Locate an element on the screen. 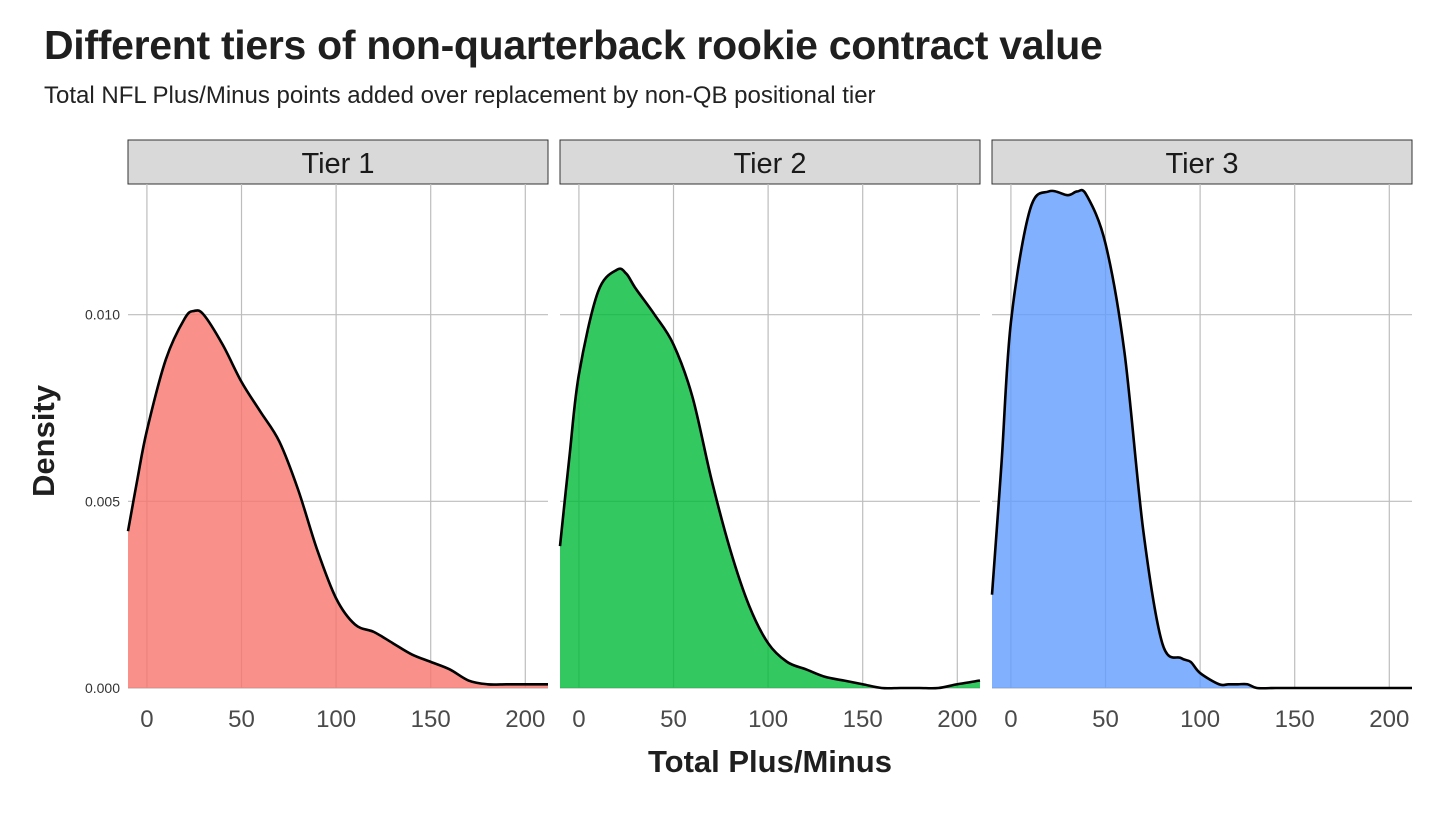 This screenshot has height=819, width=1456. facet-strip-label: Tier 1 is located at coordinates (337, 164).